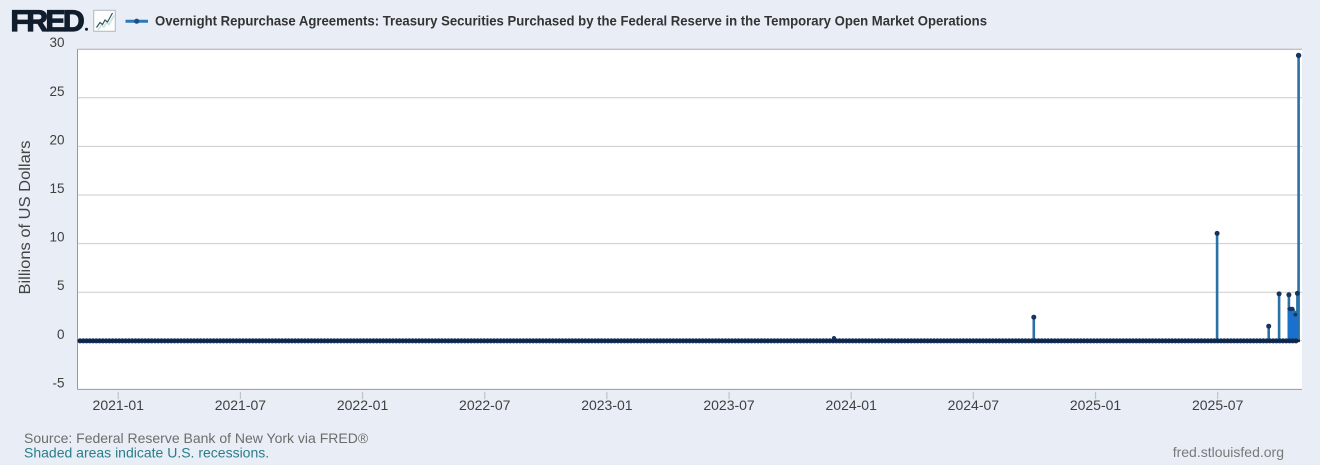 The width and height of the screenshot is (1320, 465). I want to click on svg-text: 2022-01, so click(363, 405).